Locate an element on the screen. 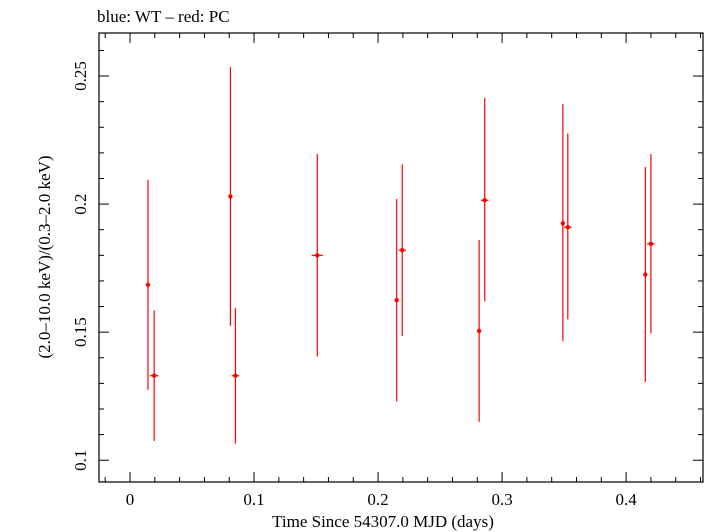 This screenshot has width=705, height=532. y-tick-label: 0.2 is located at coordinates (80, 203).